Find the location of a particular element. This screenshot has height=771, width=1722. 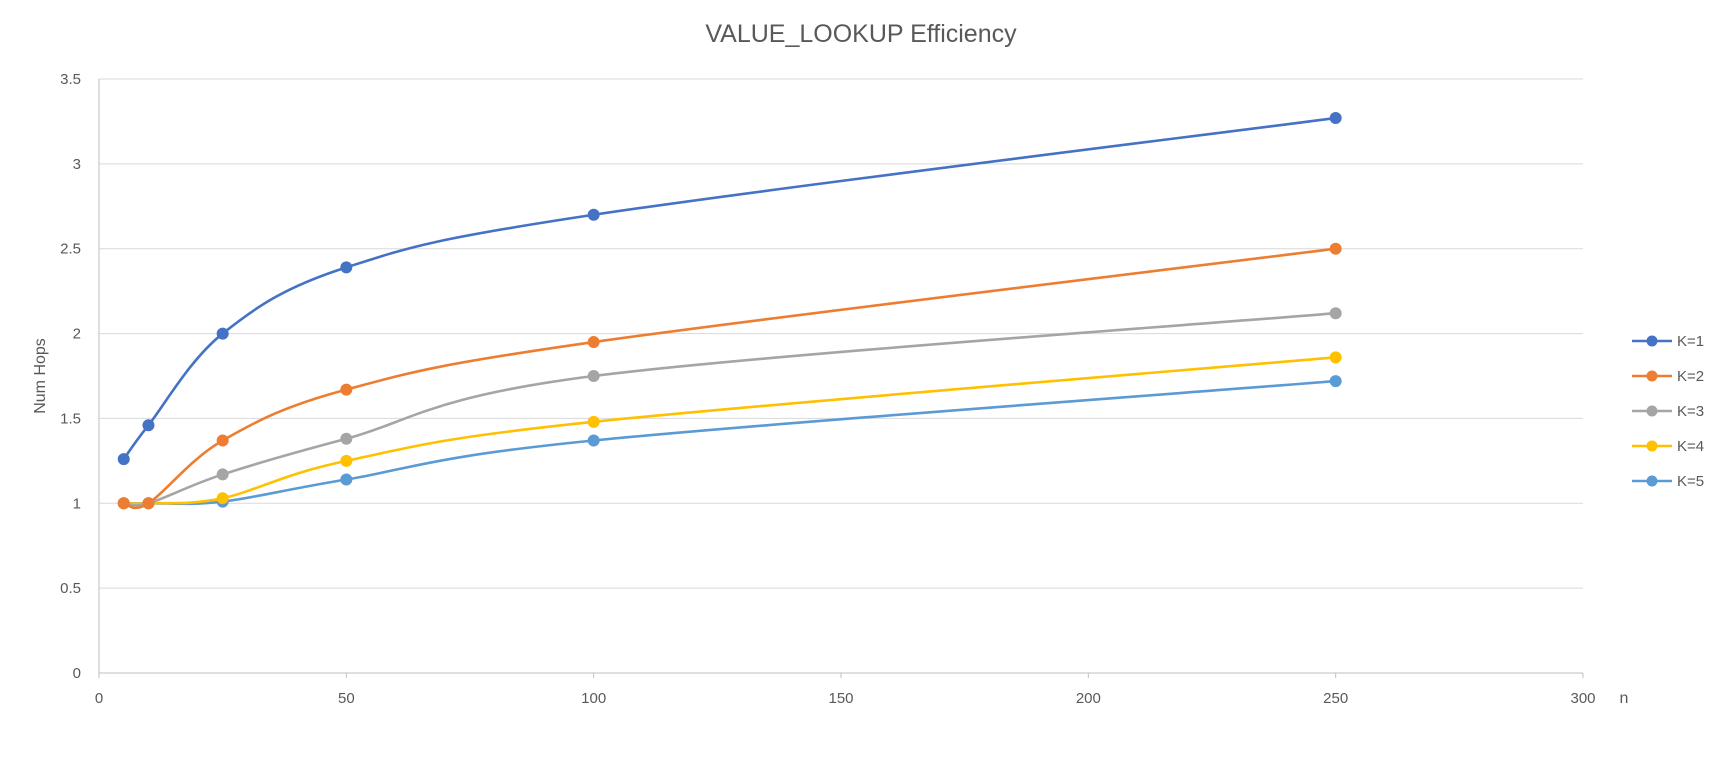

y-tick-label: 1.5 is located at coordinates (70, 418).